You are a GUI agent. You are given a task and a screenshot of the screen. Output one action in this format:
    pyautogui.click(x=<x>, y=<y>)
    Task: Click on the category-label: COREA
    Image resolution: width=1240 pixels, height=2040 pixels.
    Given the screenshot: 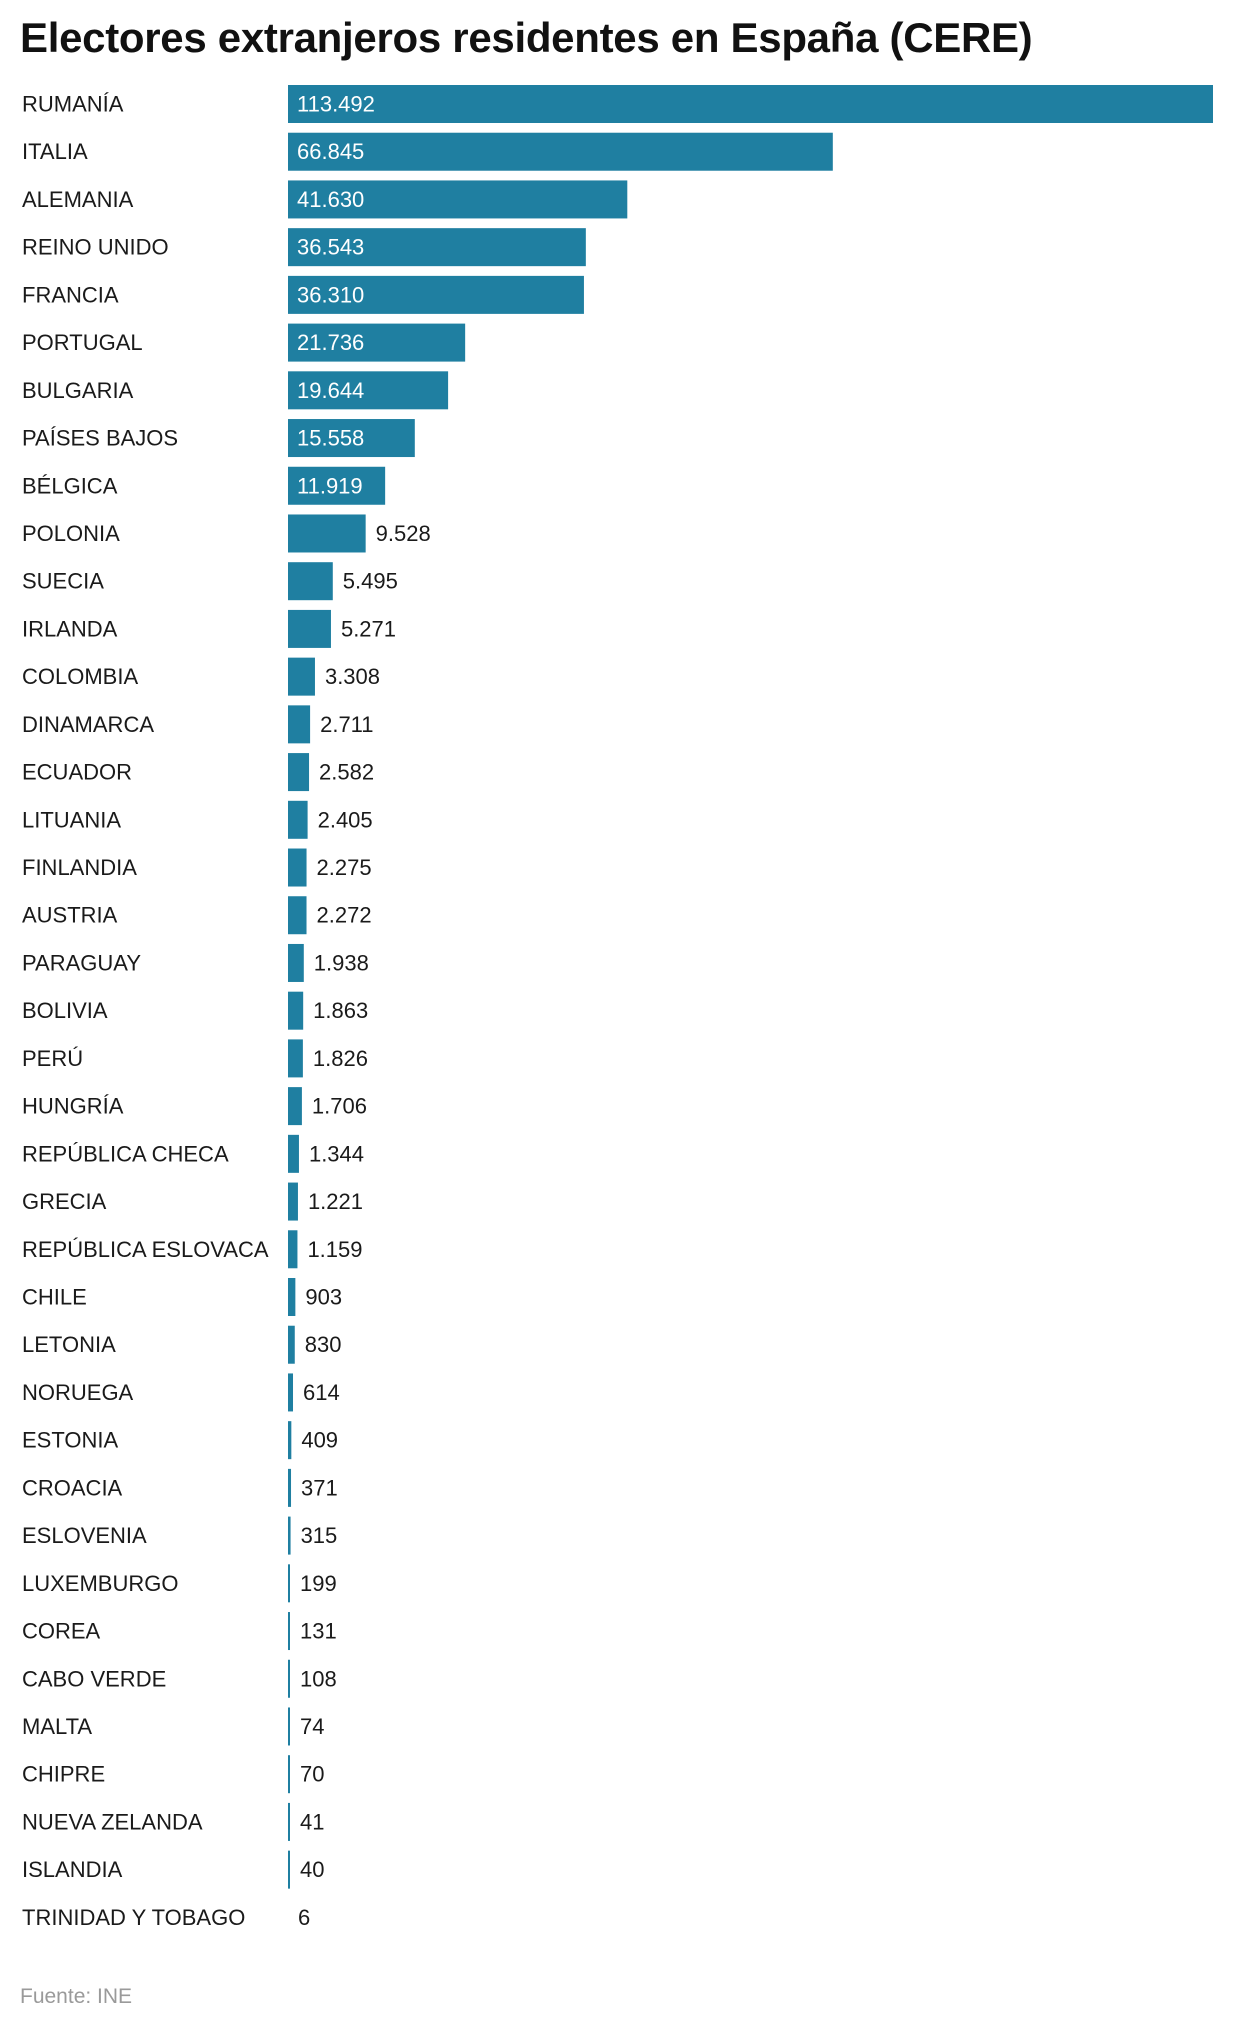 What is the action you would take?
    pyautogui.click(x=61, y=1631)
    